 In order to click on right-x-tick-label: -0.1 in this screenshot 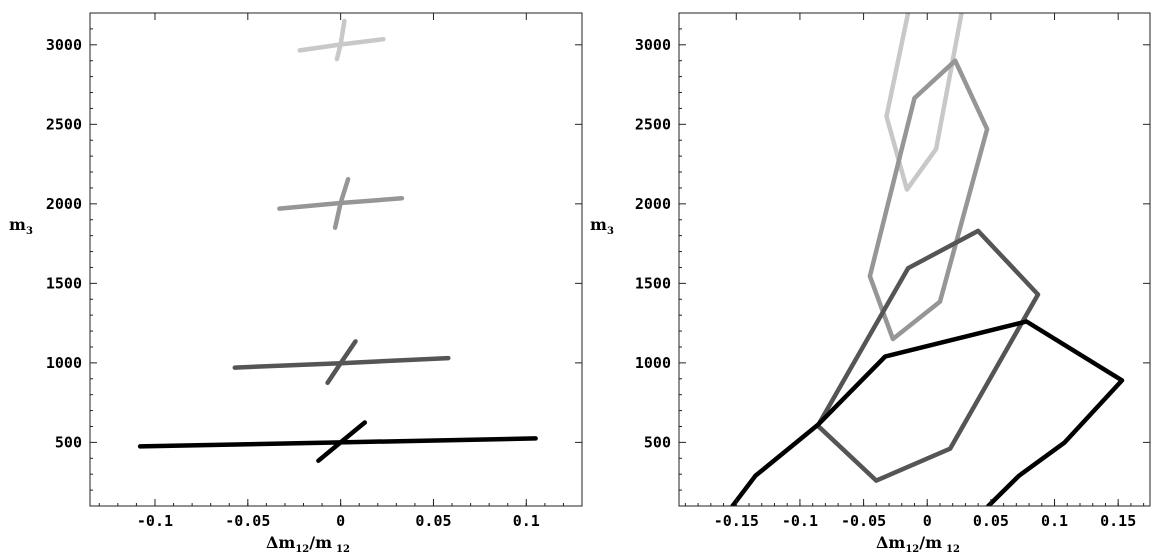, I will do `click(800, 521)`.